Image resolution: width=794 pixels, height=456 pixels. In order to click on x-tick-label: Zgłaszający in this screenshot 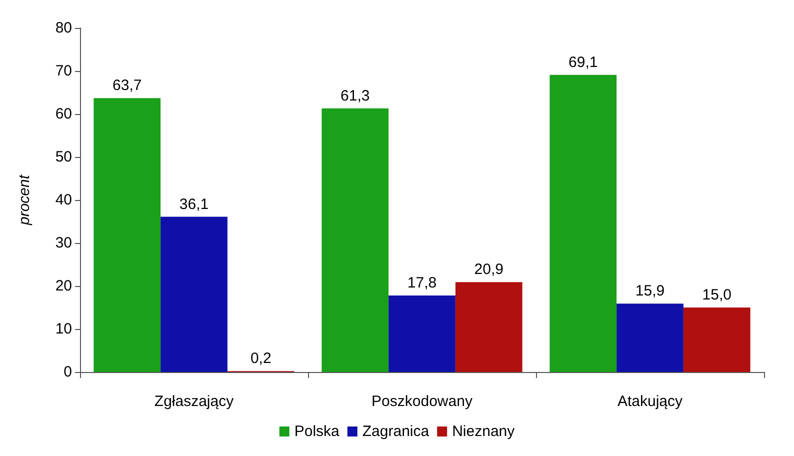, I will do `click(194, 401)`.